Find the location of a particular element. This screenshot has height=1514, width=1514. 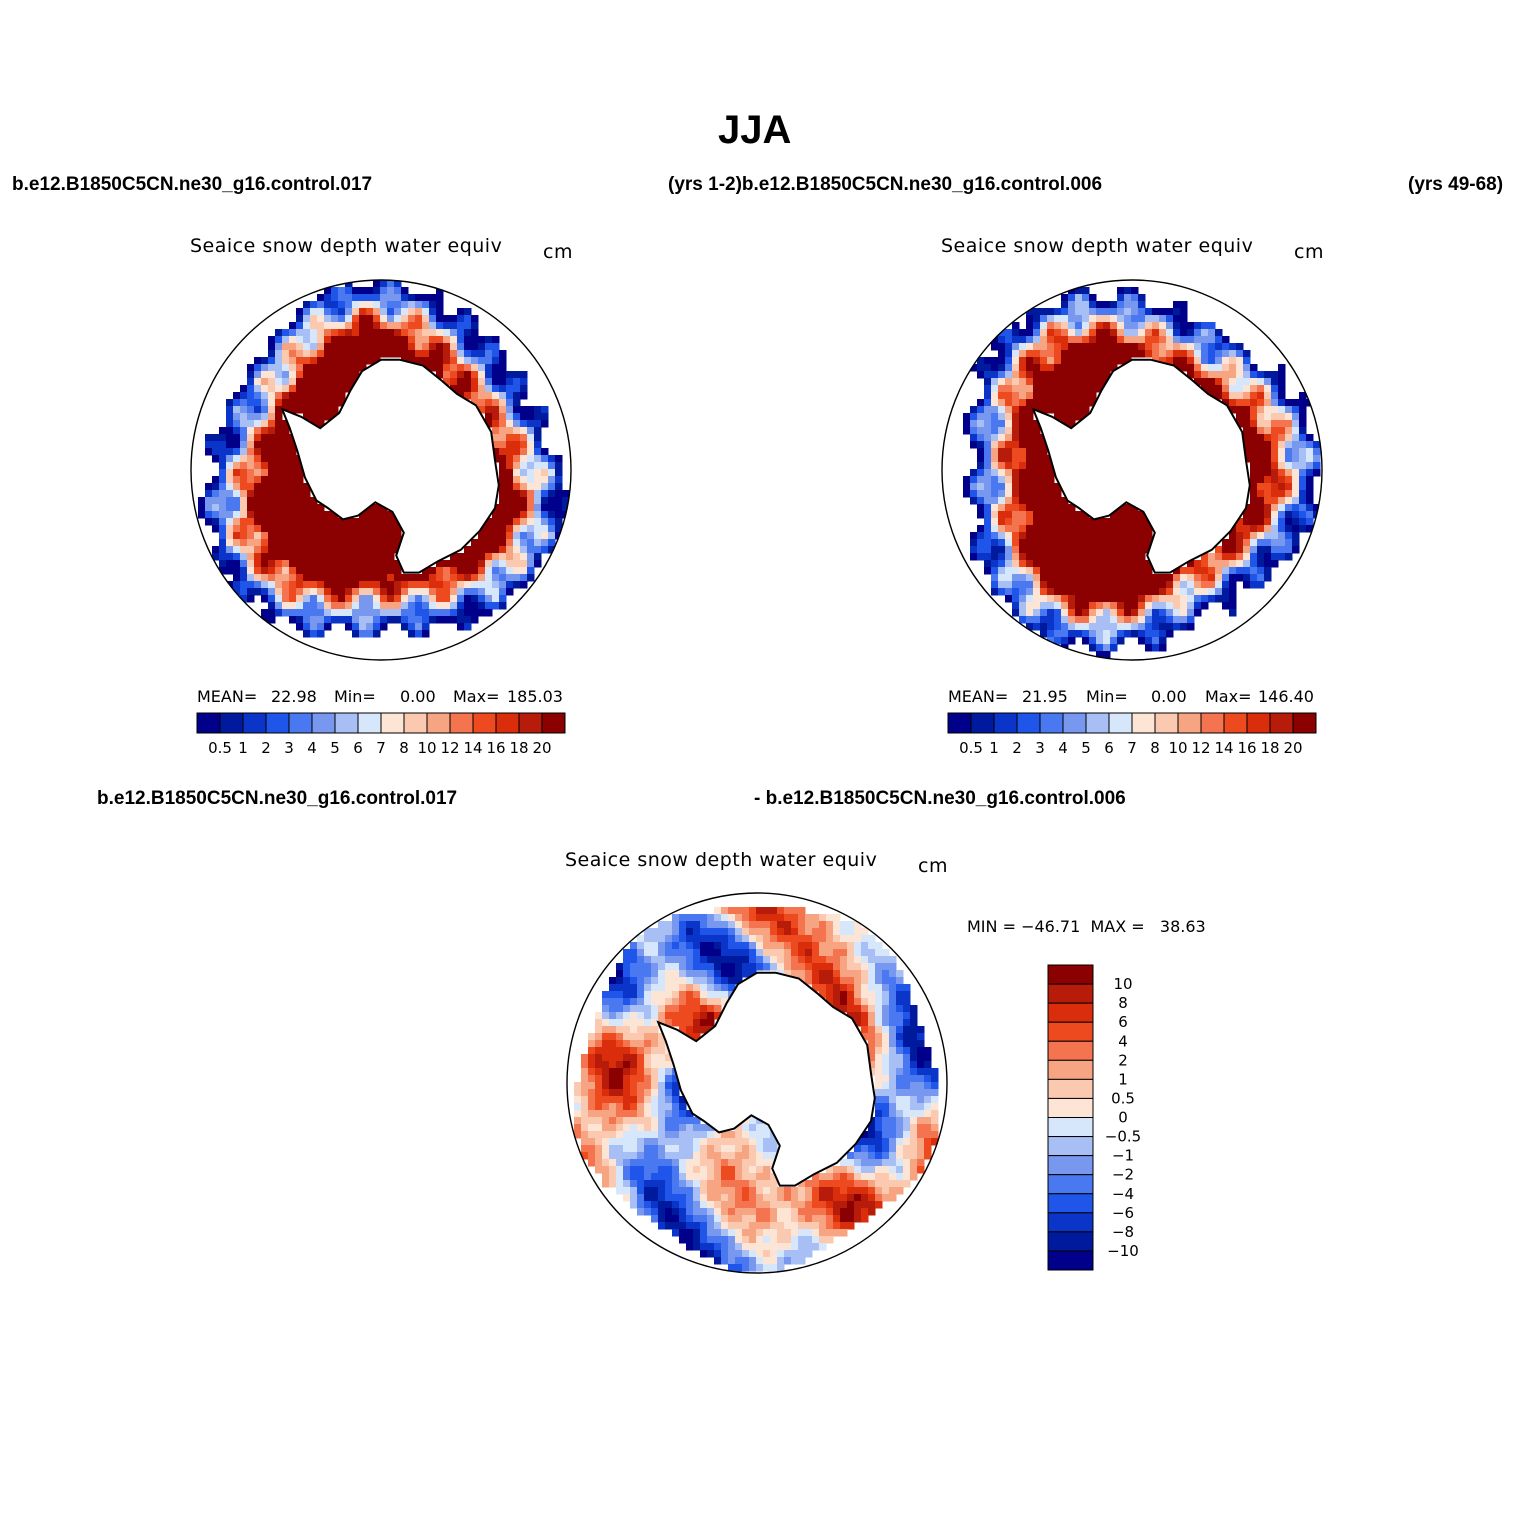

panel3-colorbar-box is located at coordinates (1070, 1184).